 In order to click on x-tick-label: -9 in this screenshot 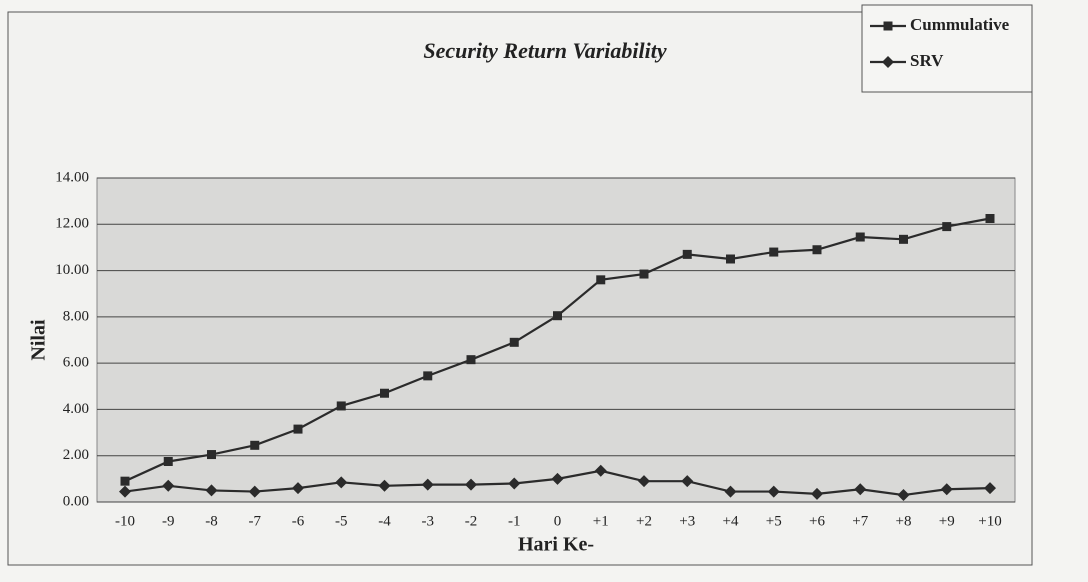, I will do `click(168, 521)`.